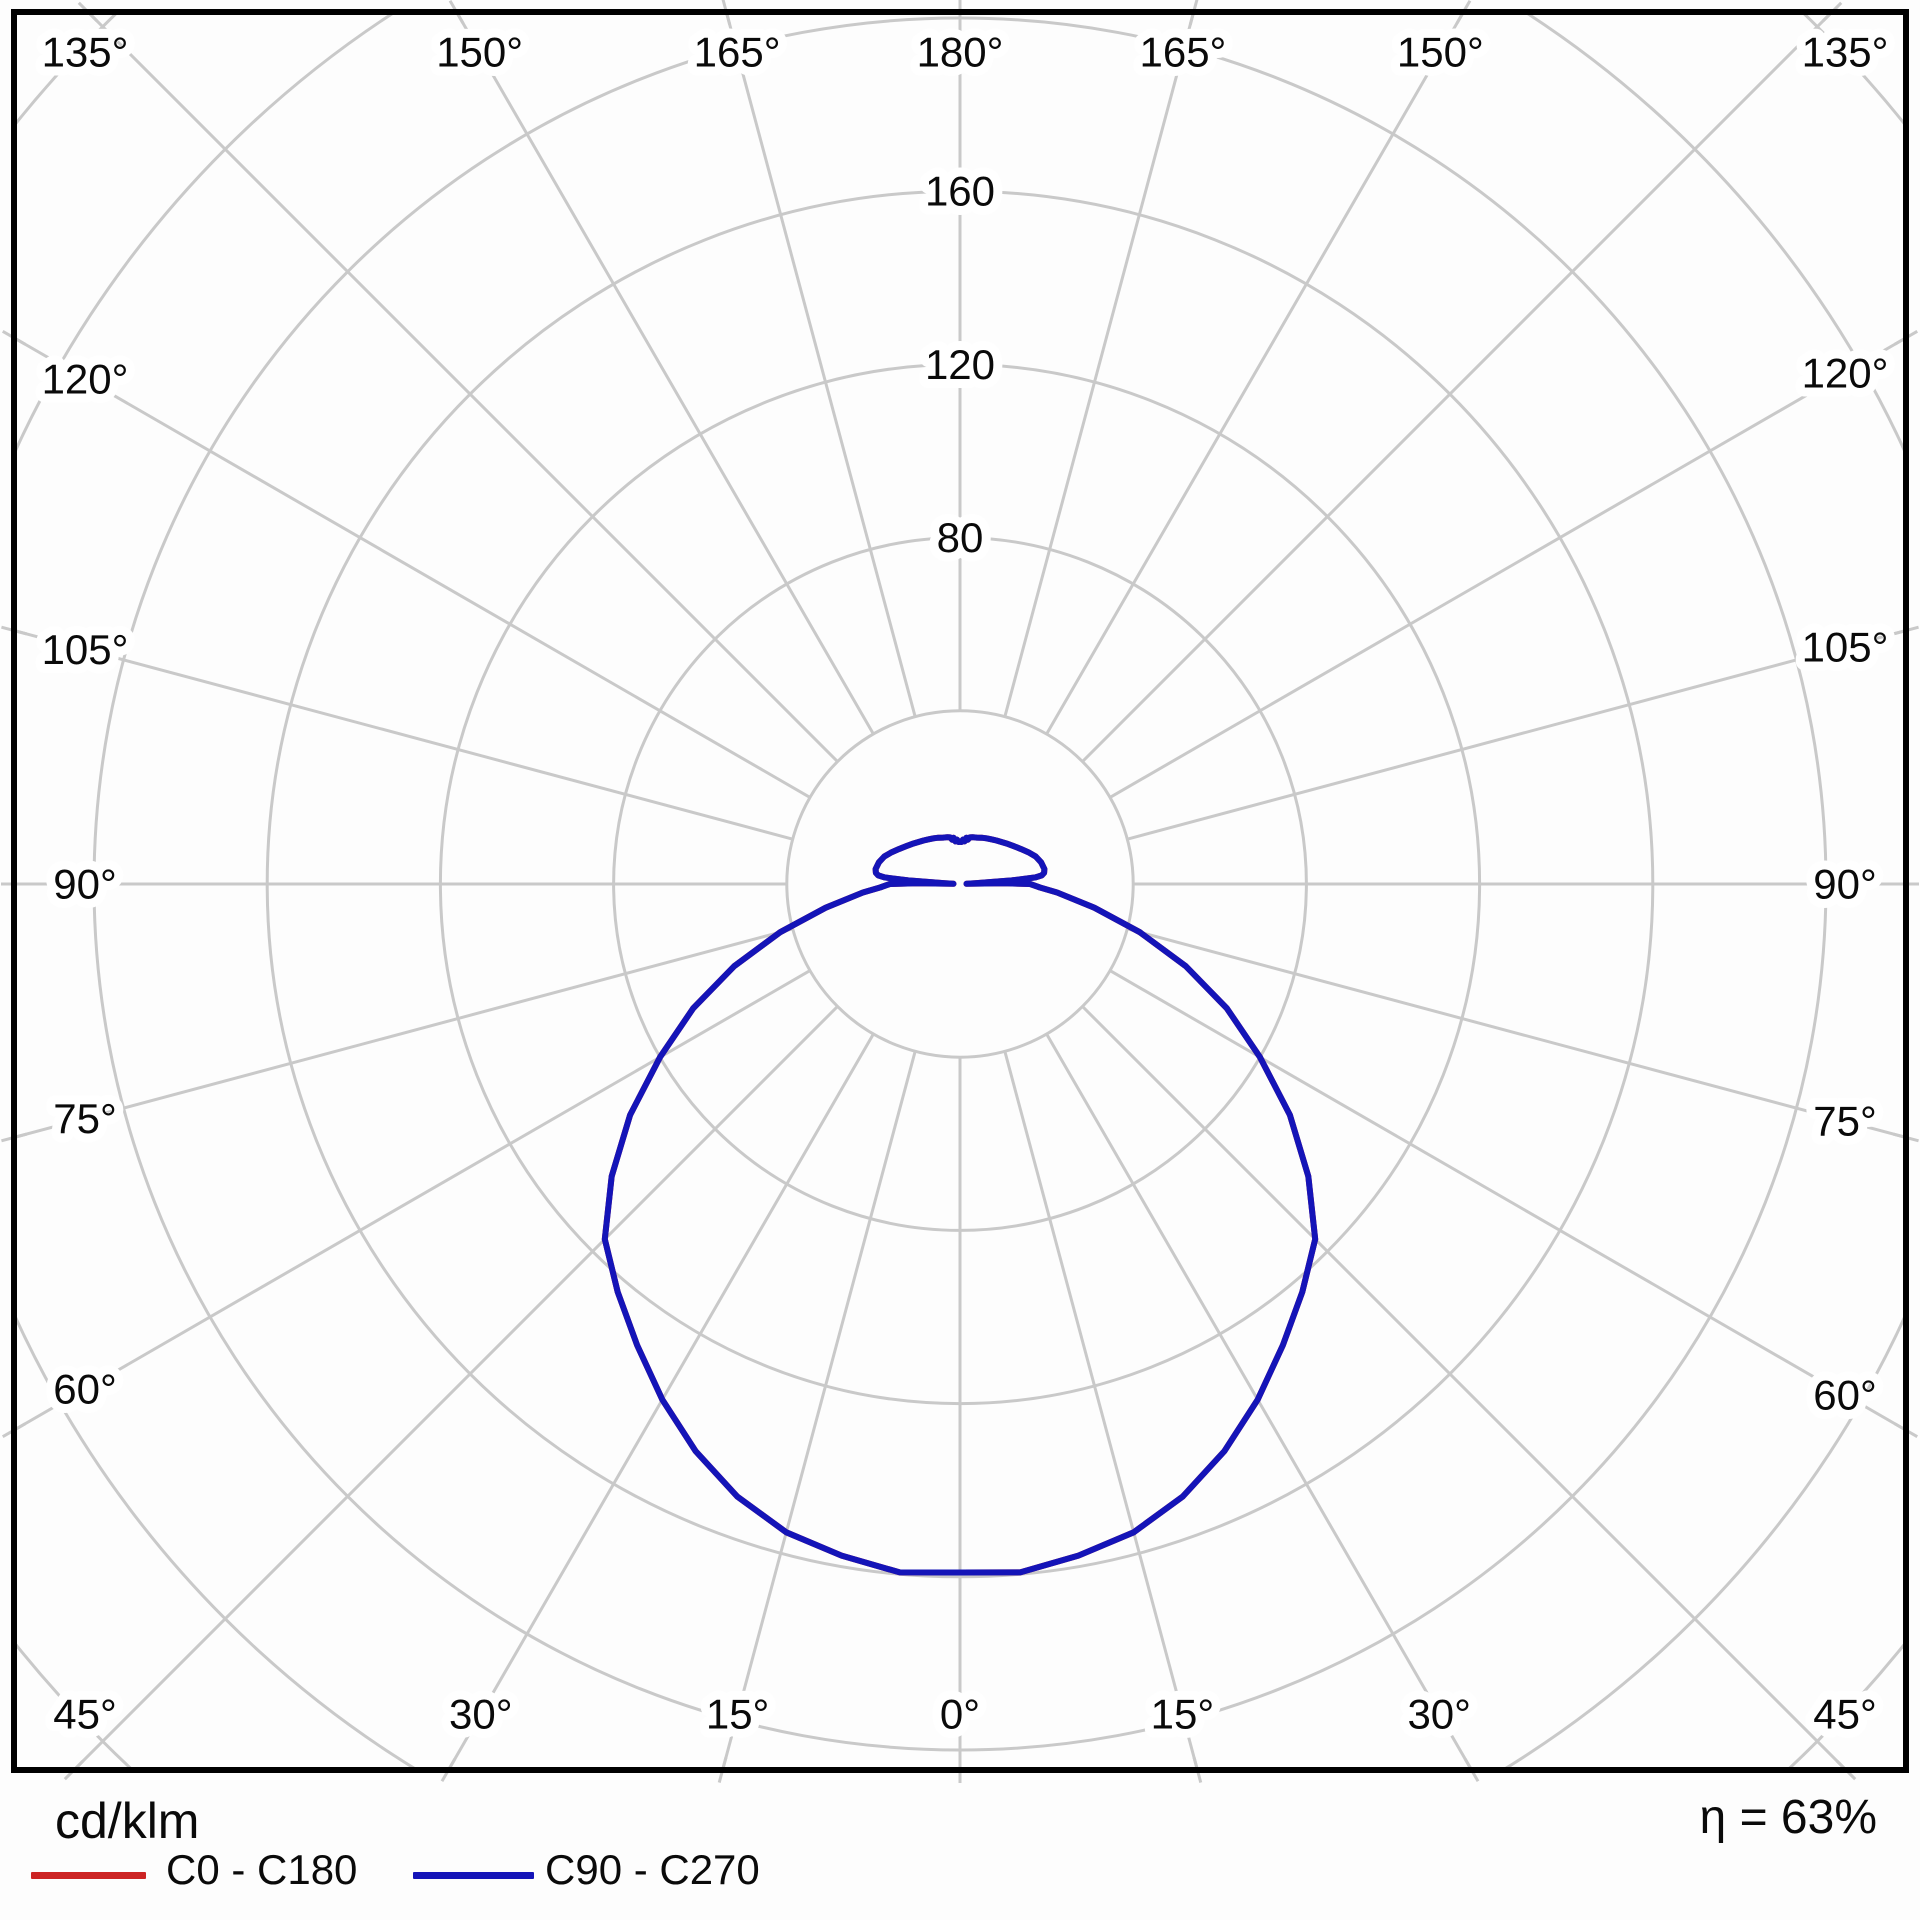  What do you see at coordinates (737, 52) in the screenshot?
I see `angle-label-165-left: 165°` at bounding box center [737, 52].